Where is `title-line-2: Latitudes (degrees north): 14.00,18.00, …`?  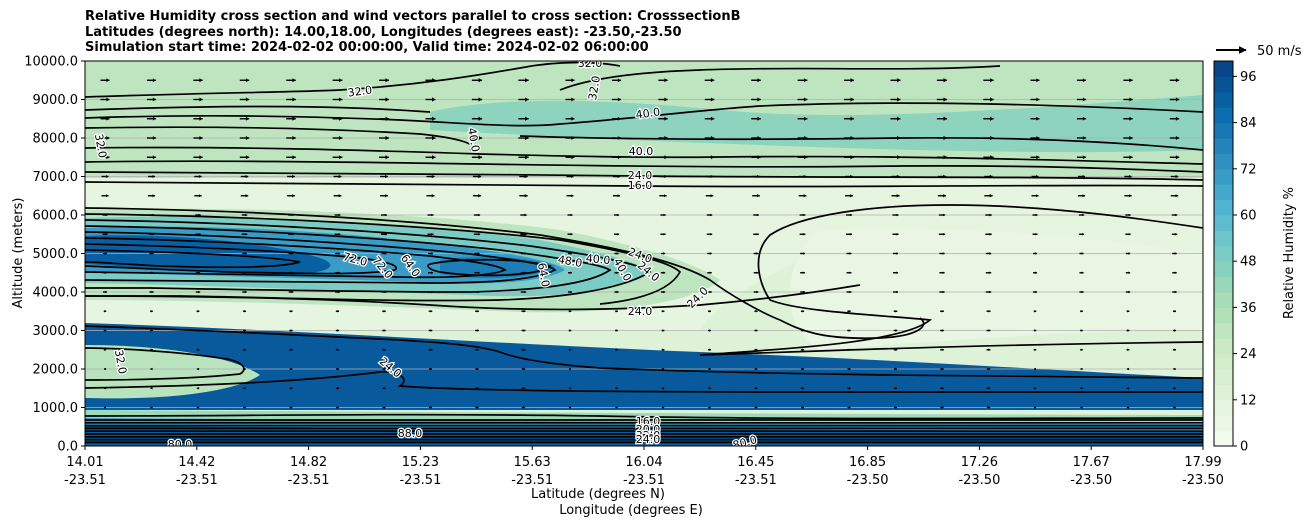 title-line-2: Latitudes (degrees north): 14.00,18.00, … is located at coordinates (383, 32).